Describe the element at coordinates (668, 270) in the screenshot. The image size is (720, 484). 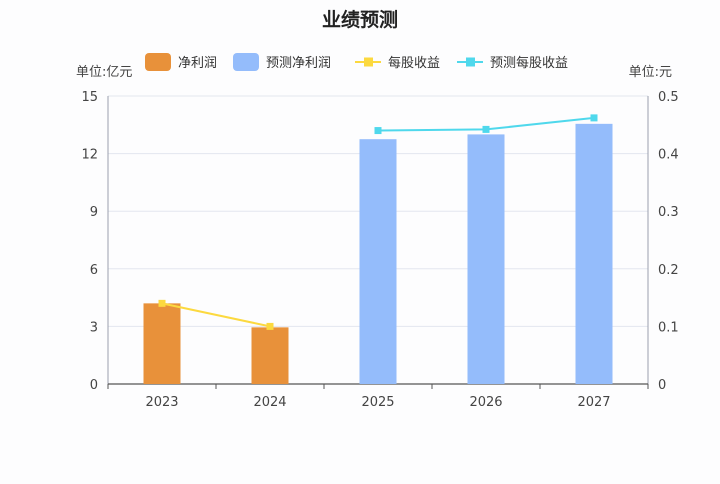
I see `y-right-tick-label: 0.2` at that location.